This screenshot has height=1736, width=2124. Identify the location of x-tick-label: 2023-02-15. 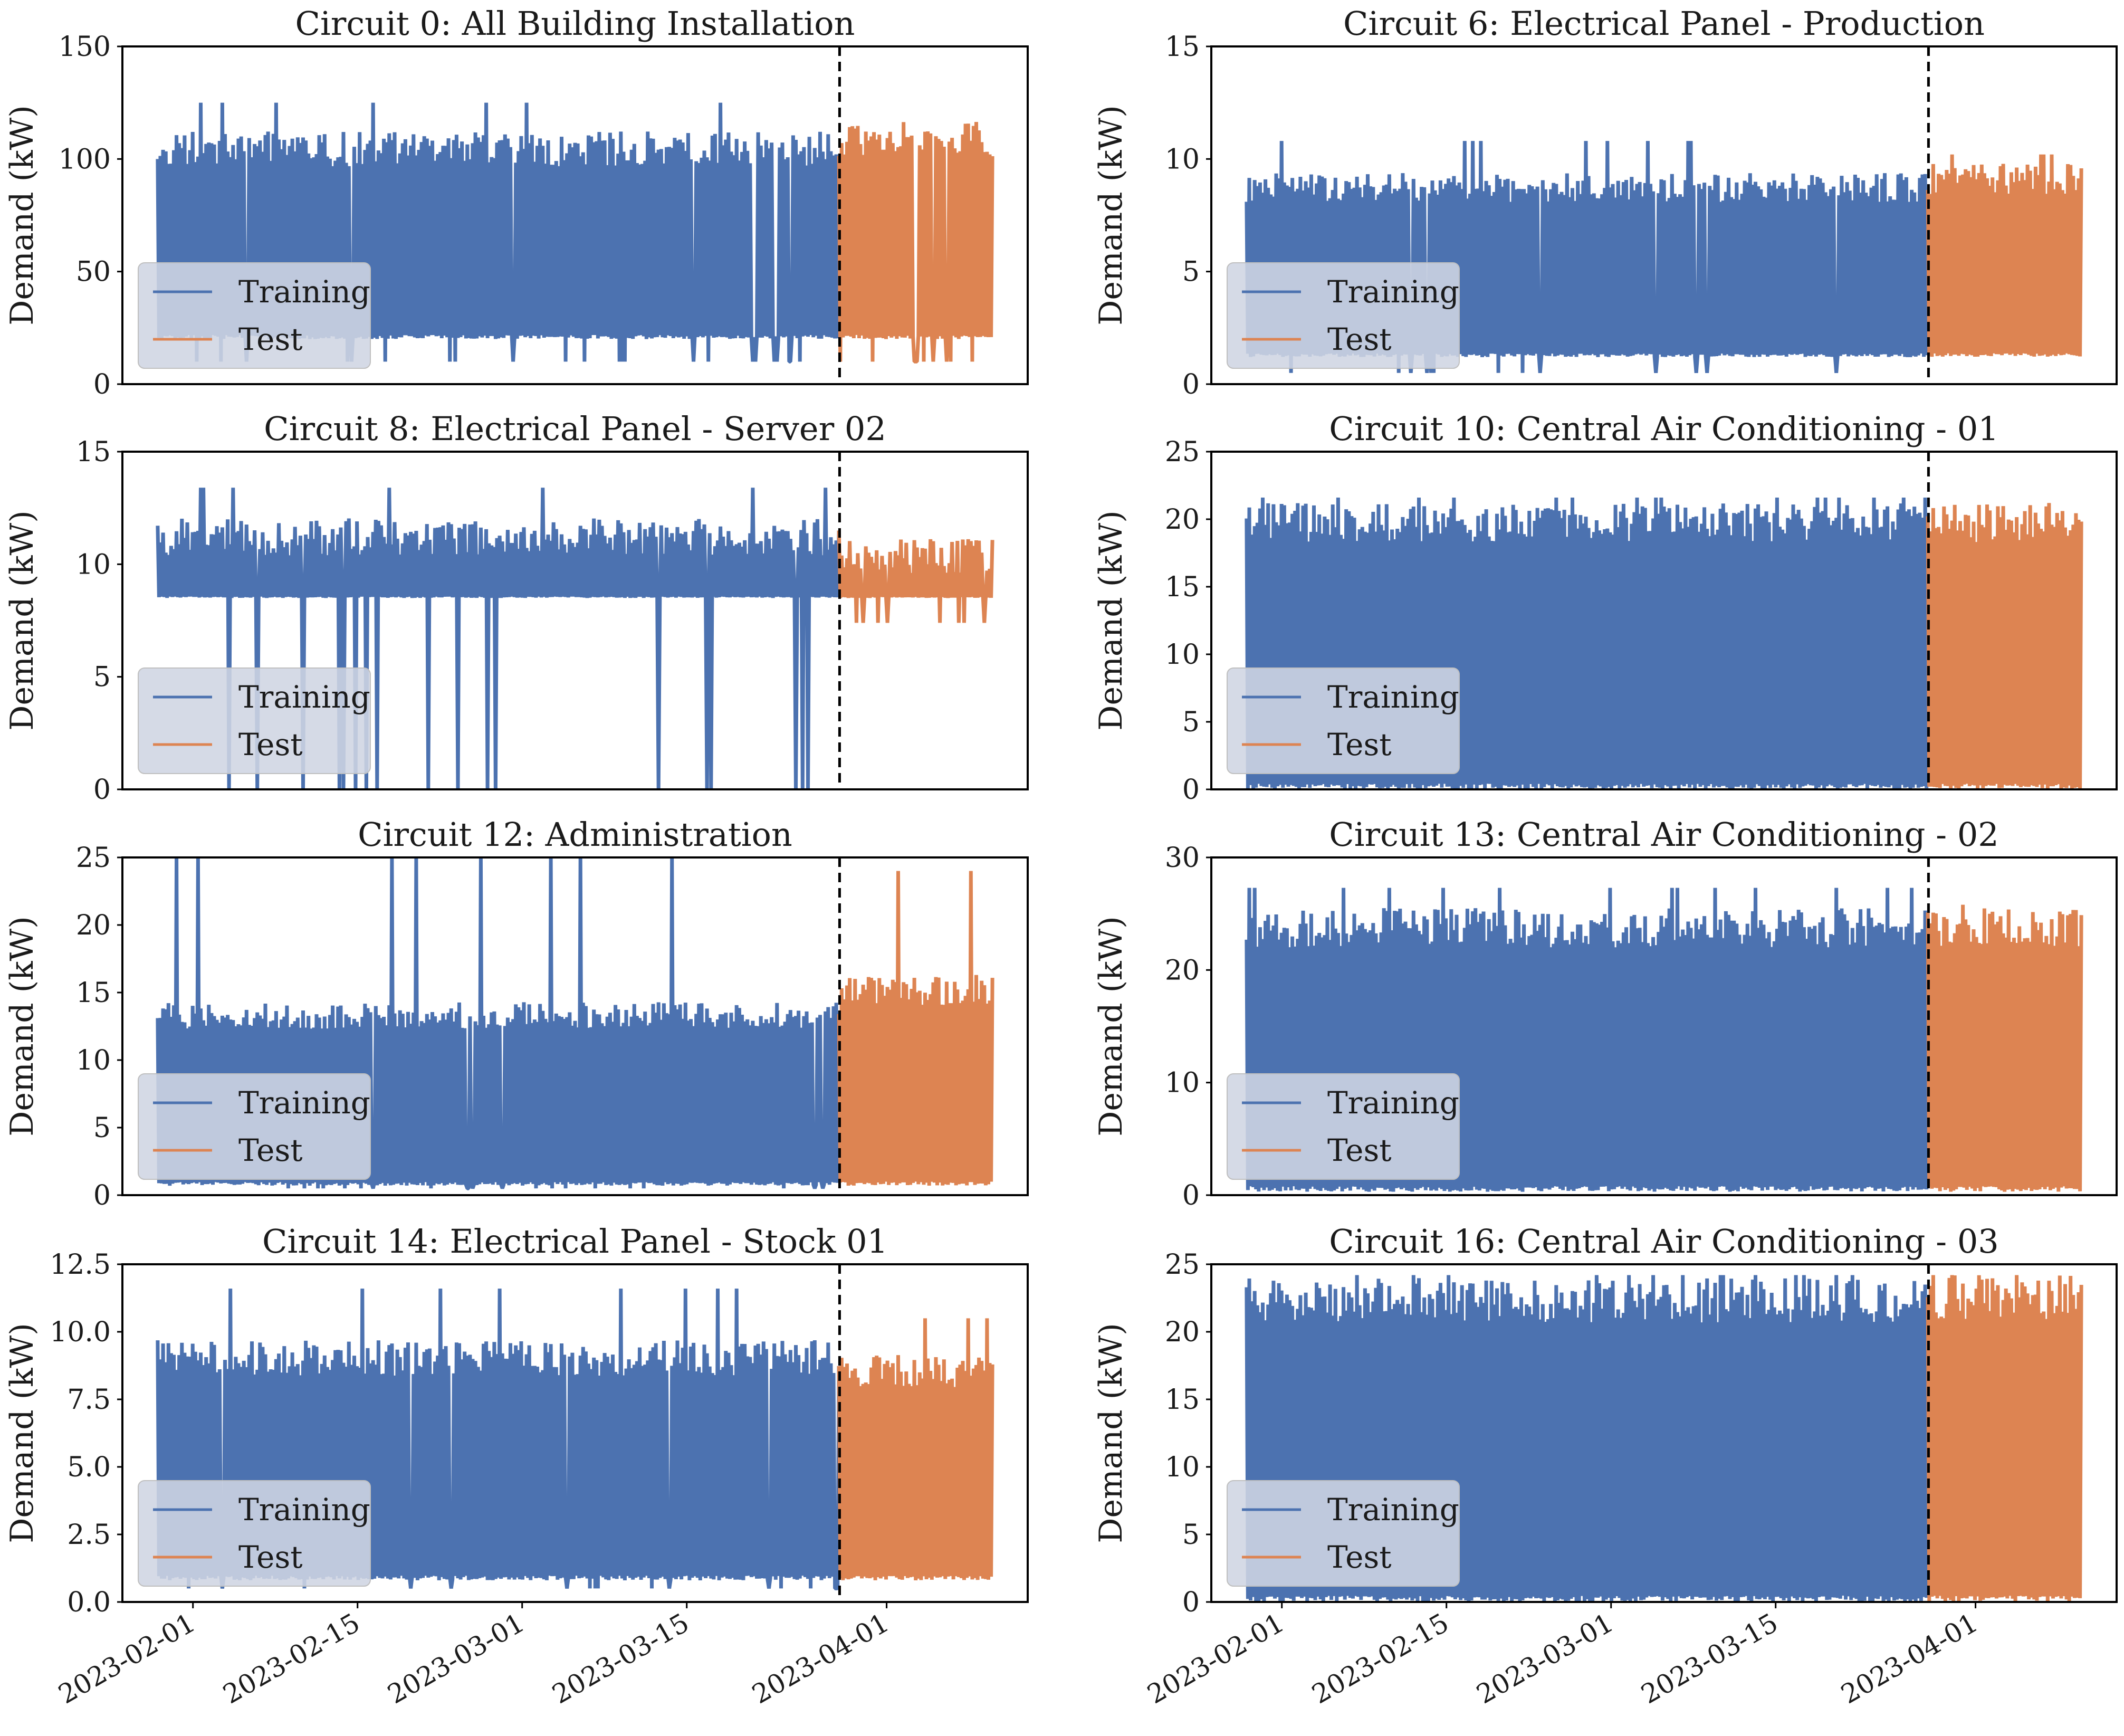
(1380, 1658).